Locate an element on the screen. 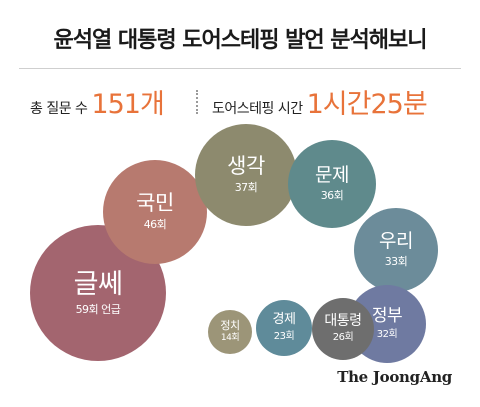 The width and height of the screenshot is (480, 407). bubble-daetongnyeong: 대통령 26회 is located at coordinates (343, 329).